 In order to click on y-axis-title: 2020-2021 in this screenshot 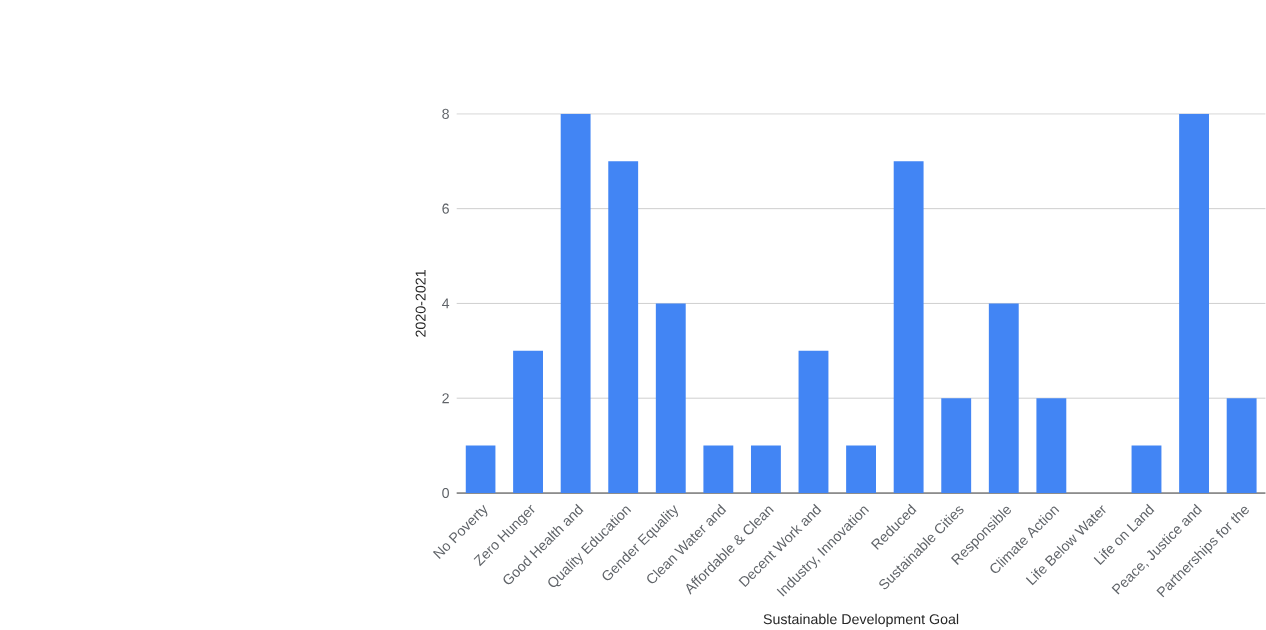, I will do `click(420, 303)`.